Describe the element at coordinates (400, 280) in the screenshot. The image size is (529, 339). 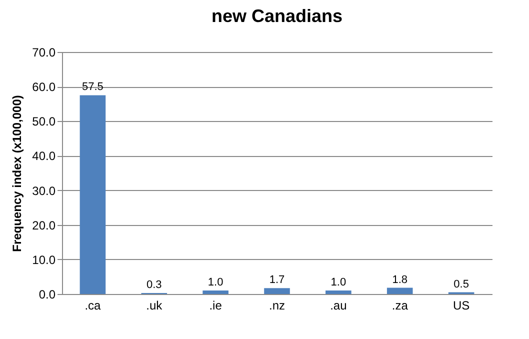
I see `data-label: 1.8` at that location.